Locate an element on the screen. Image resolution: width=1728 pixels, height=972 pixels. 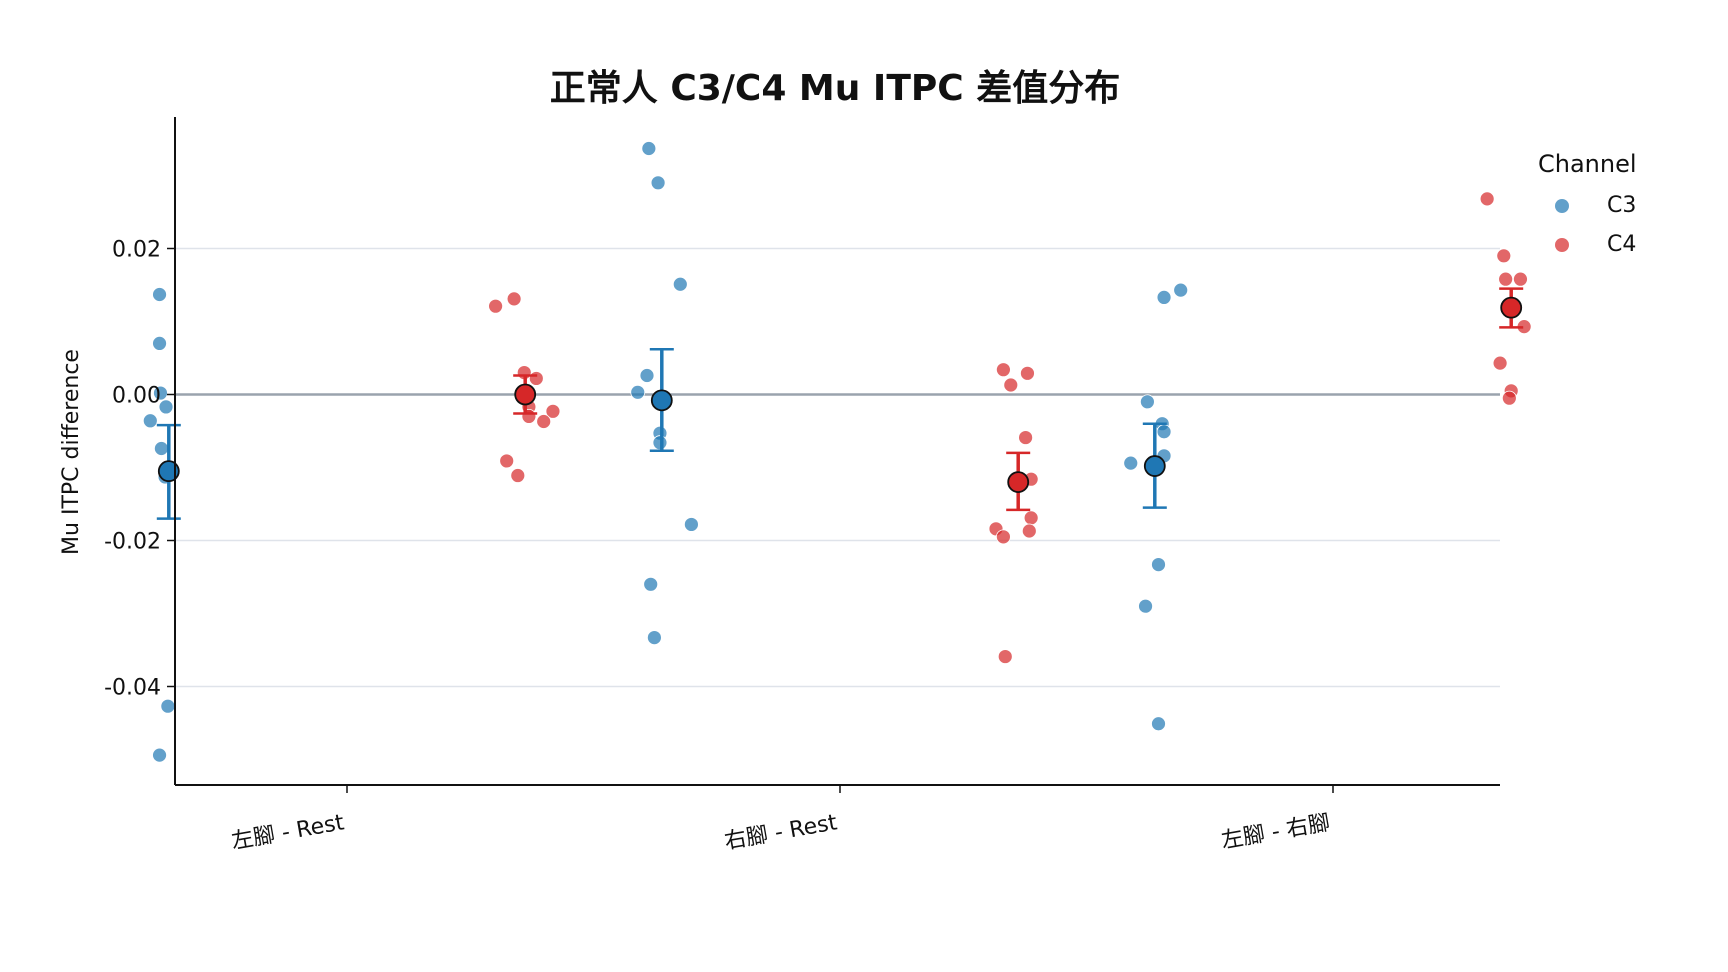
legend-label-c3: C3 is located at coordinates (1621, 205).